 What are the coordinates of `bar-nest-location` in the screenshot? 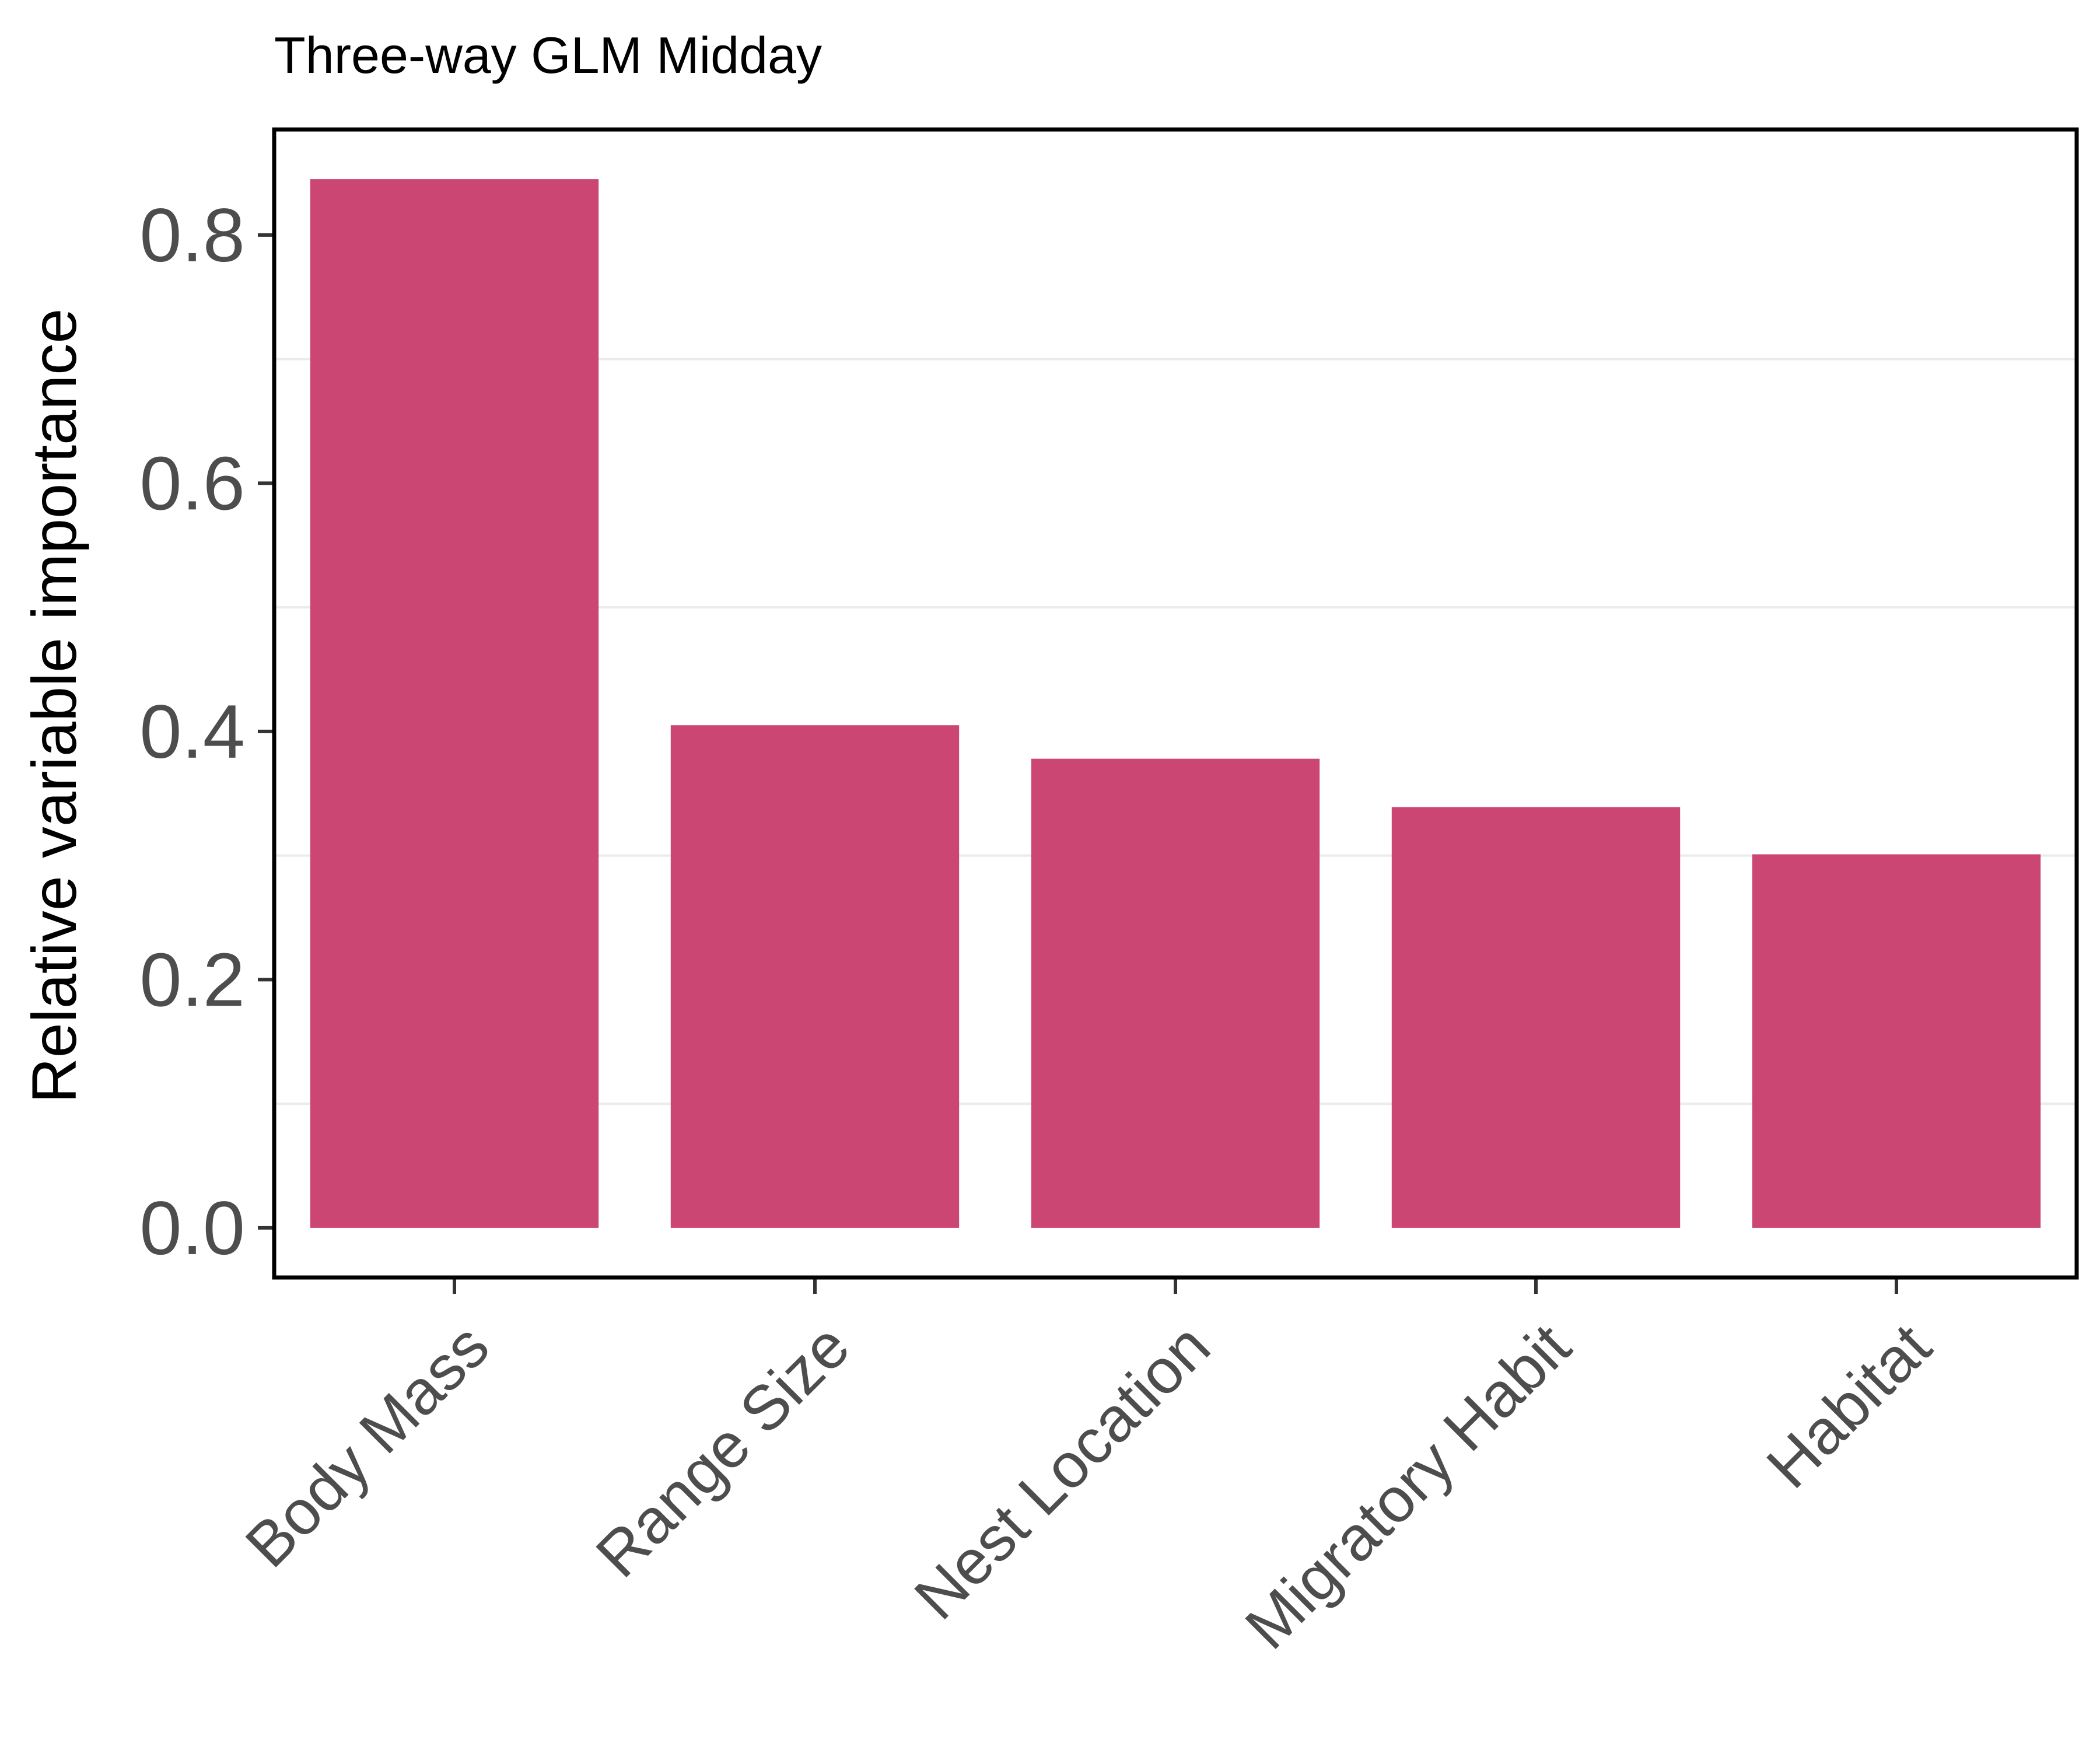 It's located at (1175, 993).